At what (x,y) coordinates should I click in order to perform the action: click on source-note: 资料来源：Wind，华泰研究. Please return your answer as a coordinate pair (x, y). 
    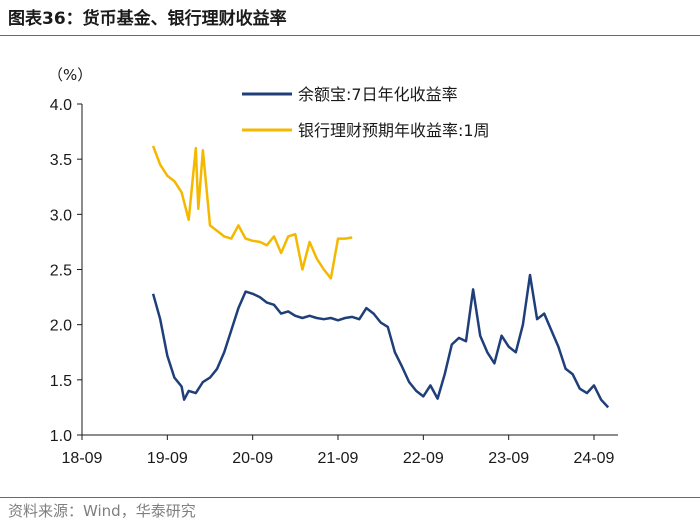
    Looking at the image, I should click on (102, 511).